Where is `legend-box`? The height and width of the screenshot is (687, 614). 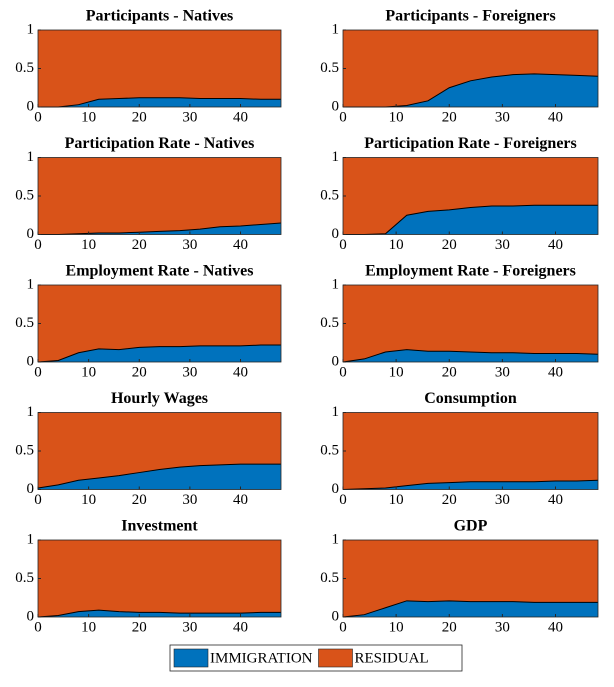 legend-box is located at coordinates (316, 658).